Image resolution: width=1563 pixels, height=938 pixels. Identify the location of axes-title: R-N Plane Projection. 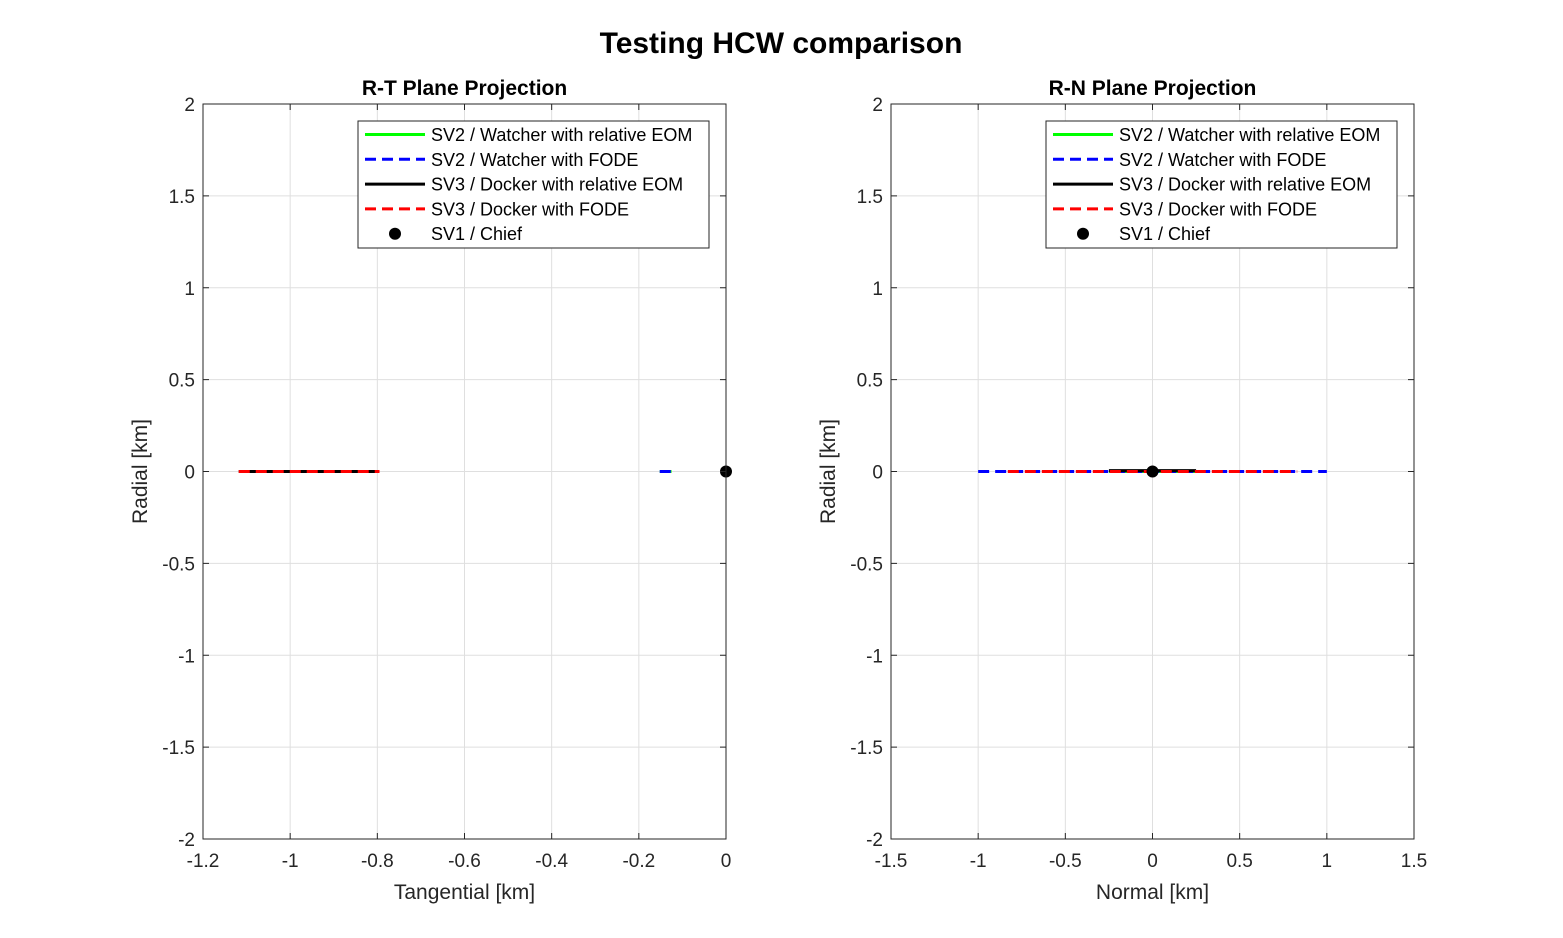
(1153, 88).